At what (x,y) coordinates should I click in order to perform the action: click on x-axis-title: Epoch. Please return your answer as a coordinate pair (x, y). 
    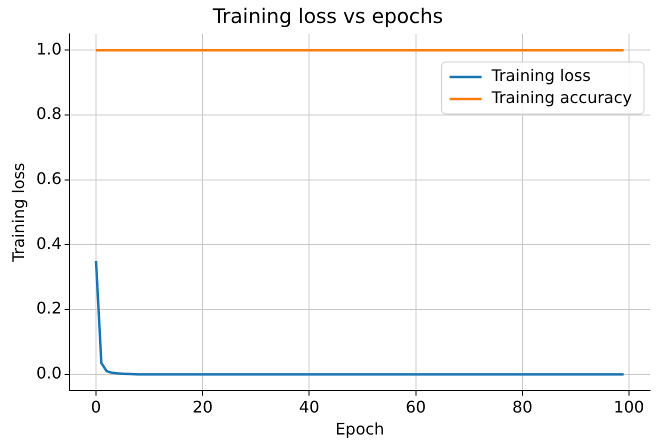
    Looking at the image, I should click on (359, 429).